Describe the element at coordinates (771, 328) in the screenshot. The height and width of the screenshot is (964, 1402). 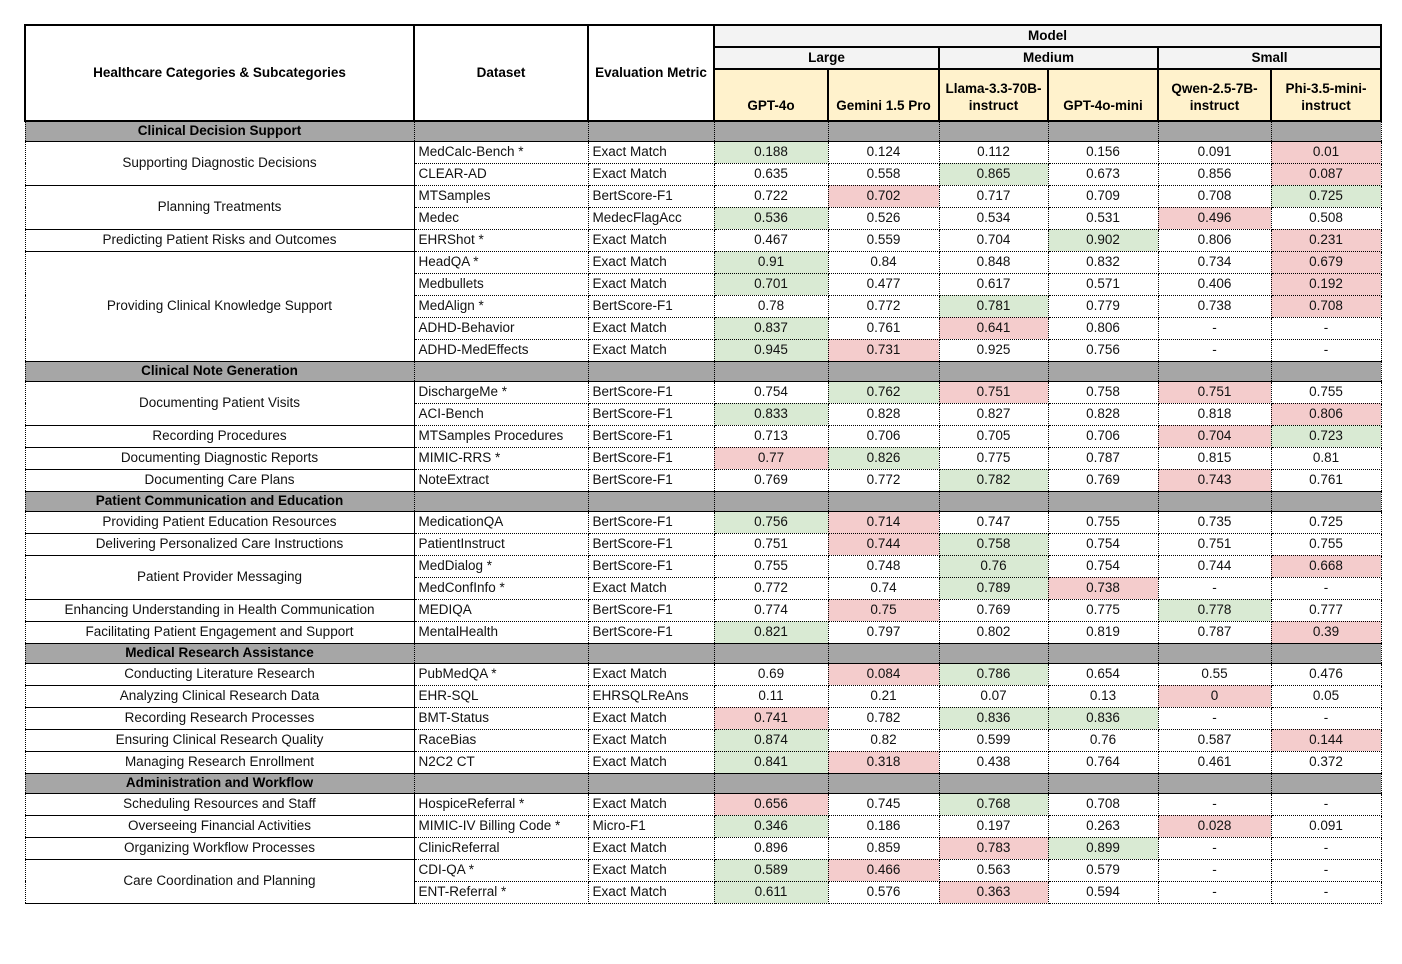
I see `score-cell: 0.837` at that location.